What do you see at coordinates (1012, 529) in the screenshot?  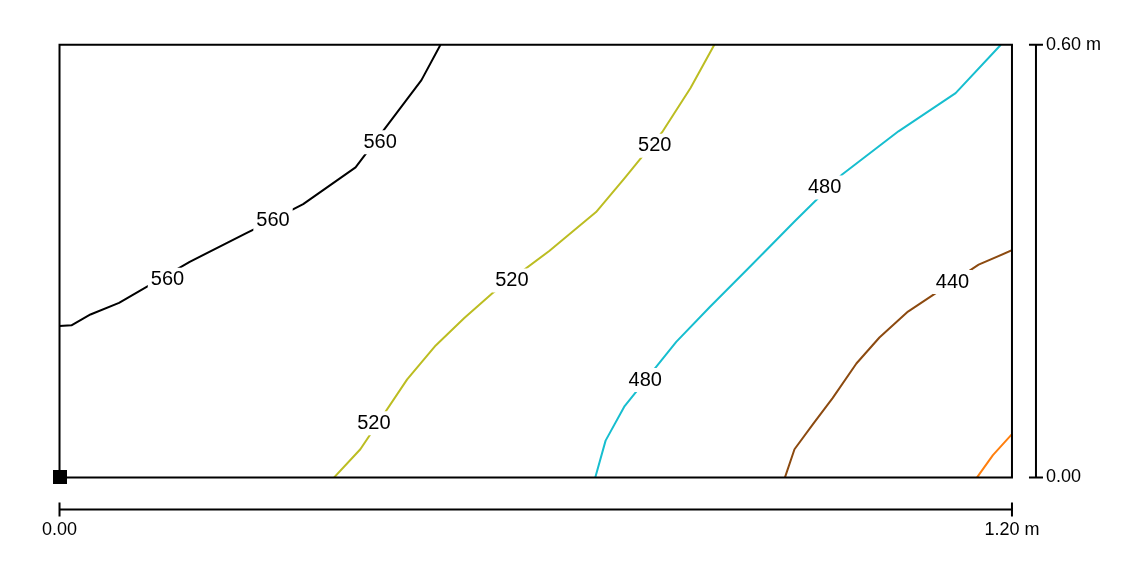 I see `x-tick-label: 1.20 m` at bounding box center [1012, 529].